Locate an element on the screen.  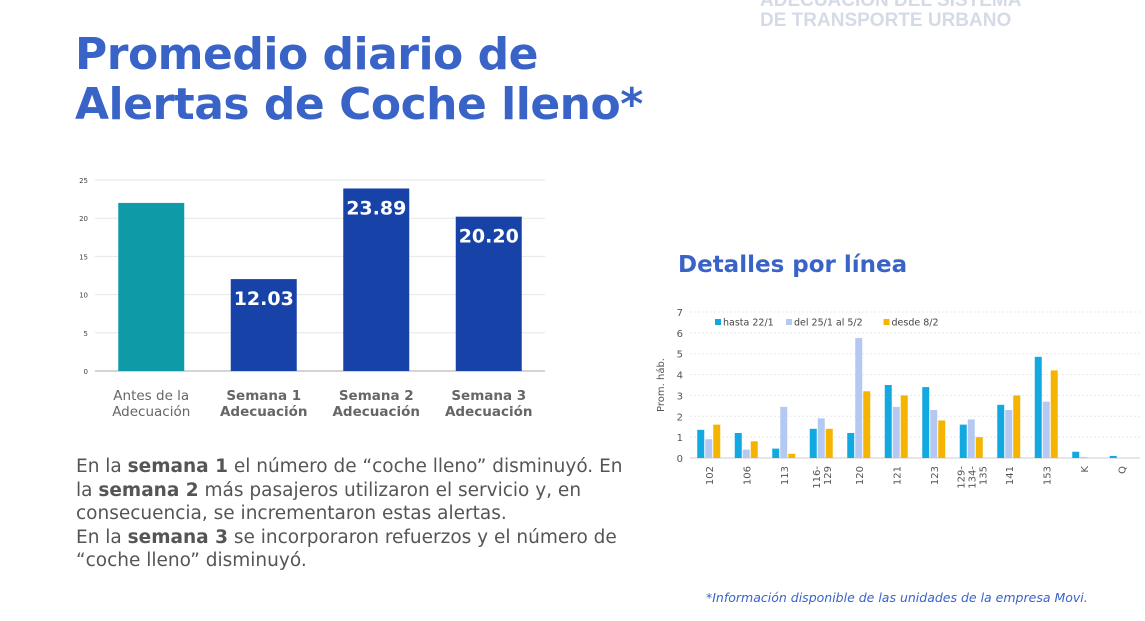
y-tick-label: 20 is located at coordinates (83, 219).